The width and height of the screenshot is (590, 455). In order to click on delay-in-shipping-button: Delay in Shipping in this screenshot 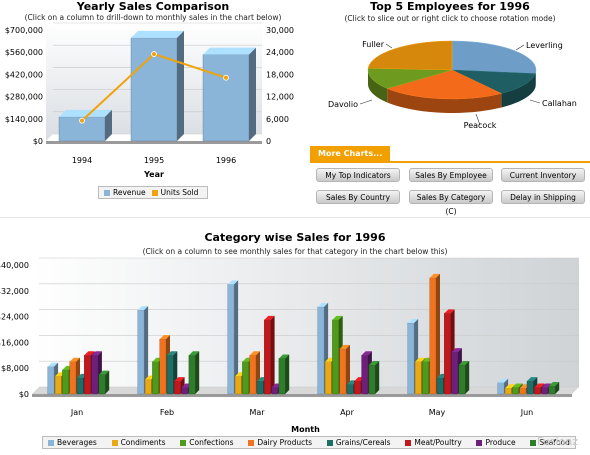, I will do `click(543, 197)`.